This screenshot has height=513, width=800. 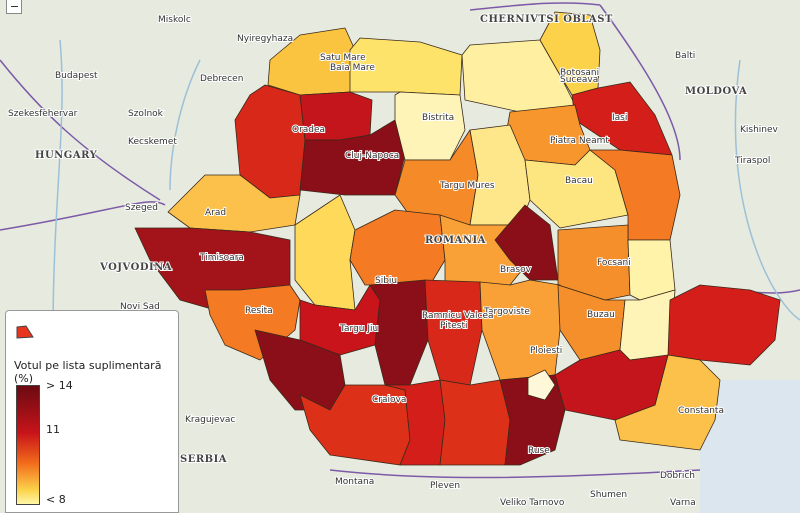 I want to click on place-label: Szolnok, so click(x=146, y=114).